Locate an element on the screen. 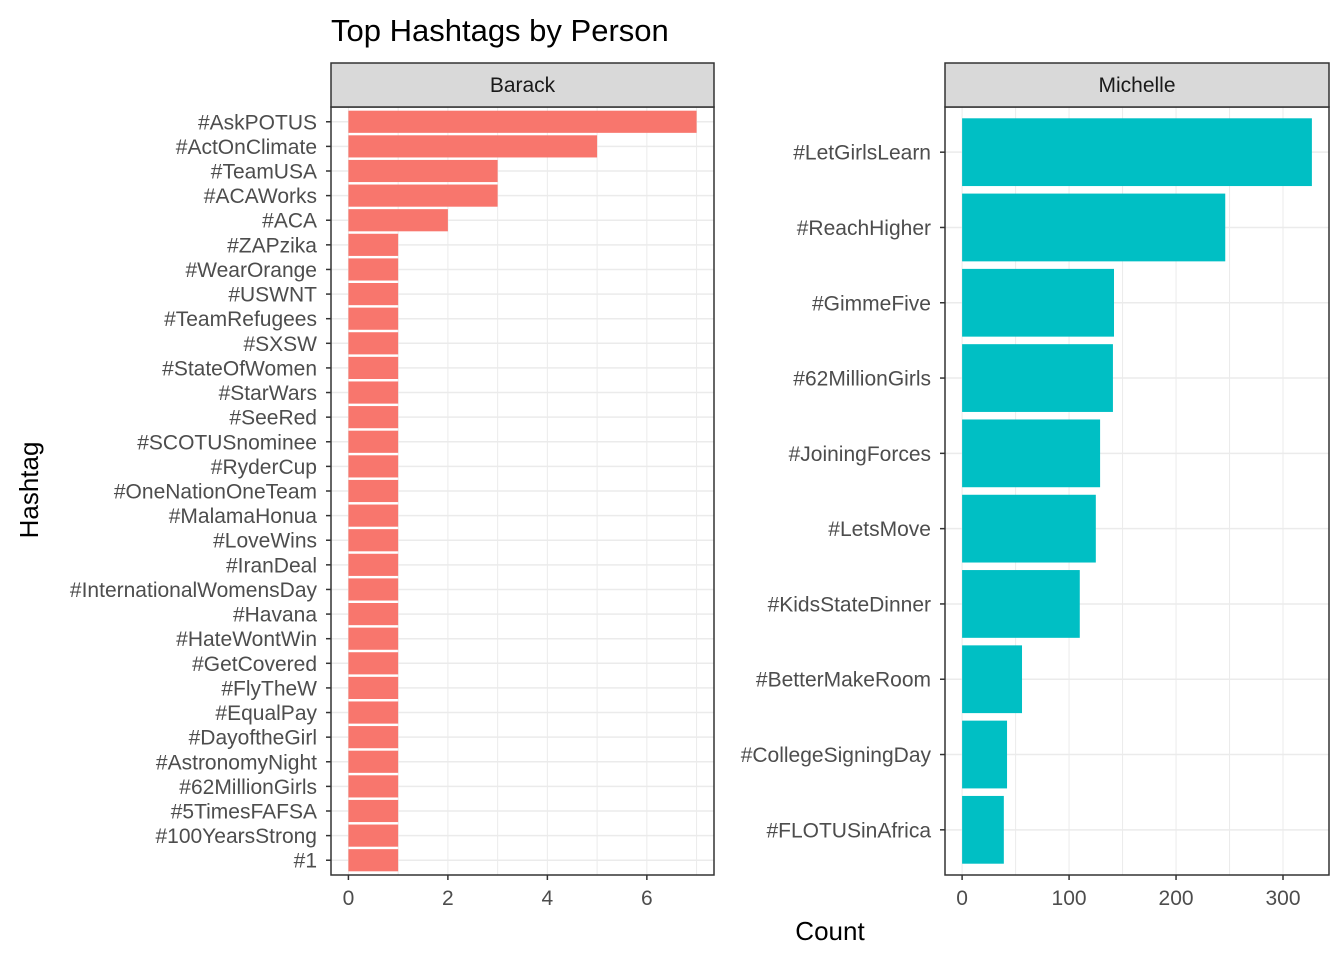 The width and height of the screenshot is (1344, 960). bar-askpotus is located at coordinates (522, 121).